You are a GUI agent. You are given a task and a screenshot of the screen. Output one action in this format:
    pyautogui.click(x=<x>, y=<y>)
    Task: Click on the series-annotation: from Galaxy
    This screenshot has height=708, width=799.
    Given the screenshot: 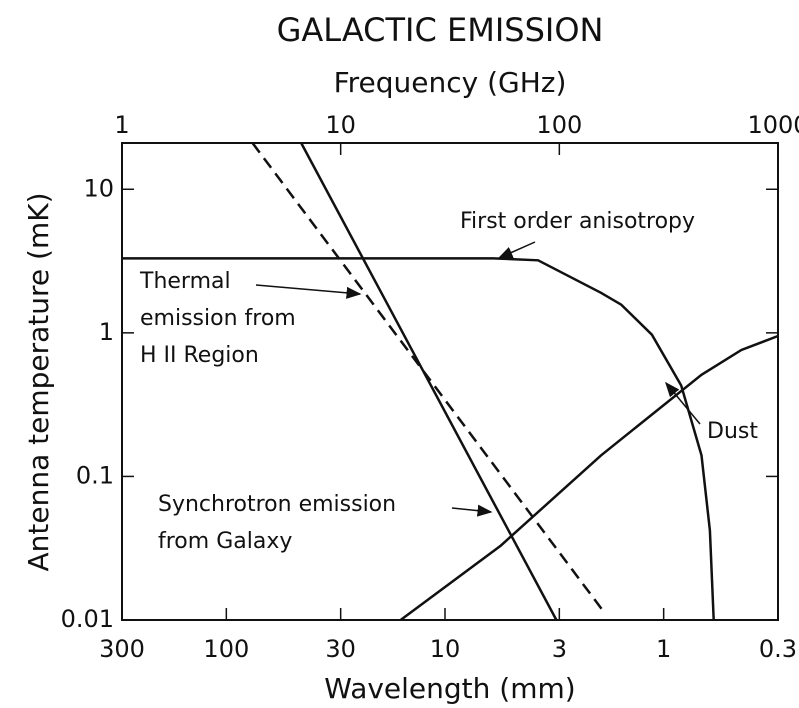 What is the action you would take?
    pyautogui.click(x=225, y=541)
    